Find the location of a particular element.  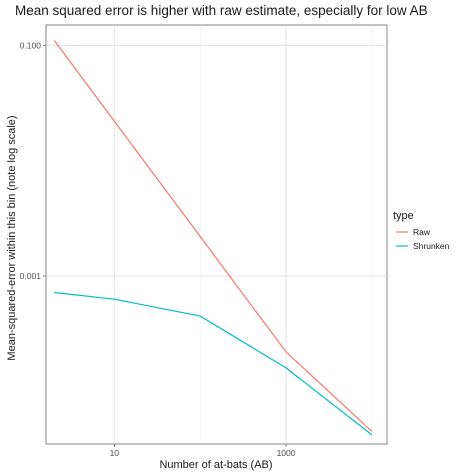

x-tick-label: 1000 is located at coordinates (286, 453).